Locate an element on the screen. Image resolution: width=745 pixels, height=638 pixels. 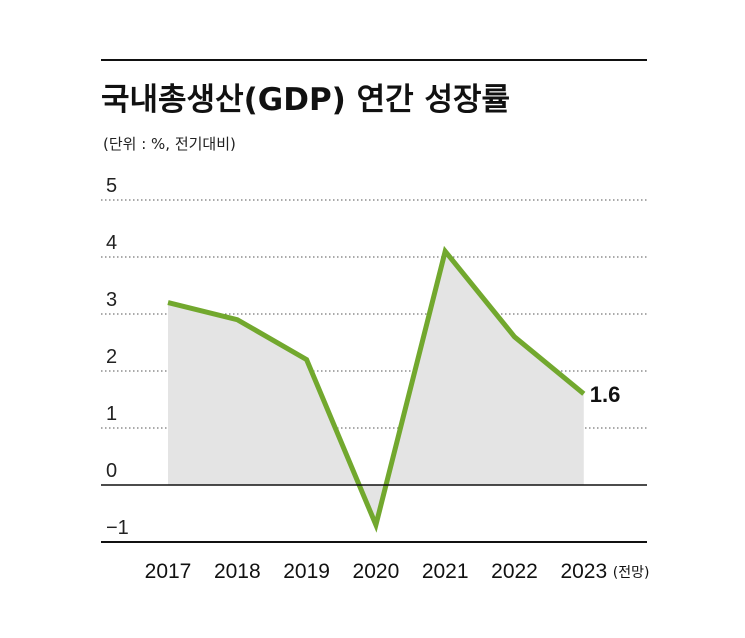
y-tick-label: 1 is located at coordinates (111, 414).